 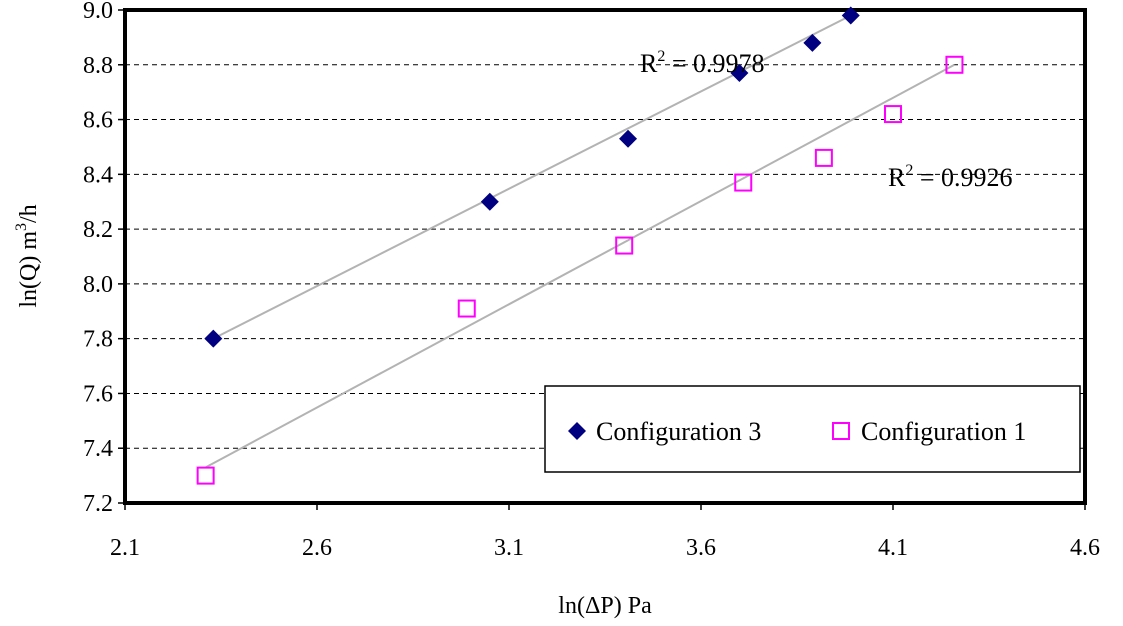 I want to click on r2-annotation-configuration-3: R2 = 0.9978, so click(x=702, y=63).